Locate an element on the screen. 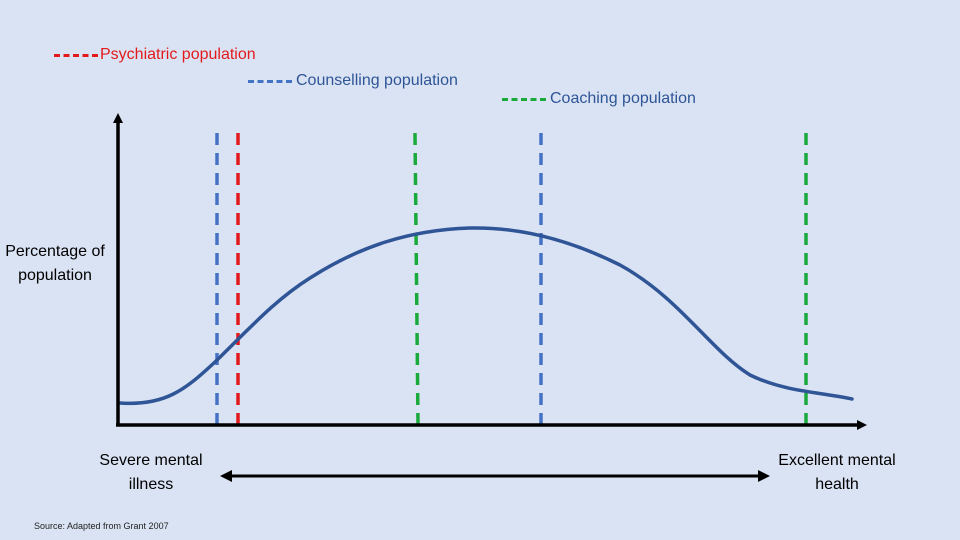  legend-coaching: Coaching population is located at coordinates (599, 99).